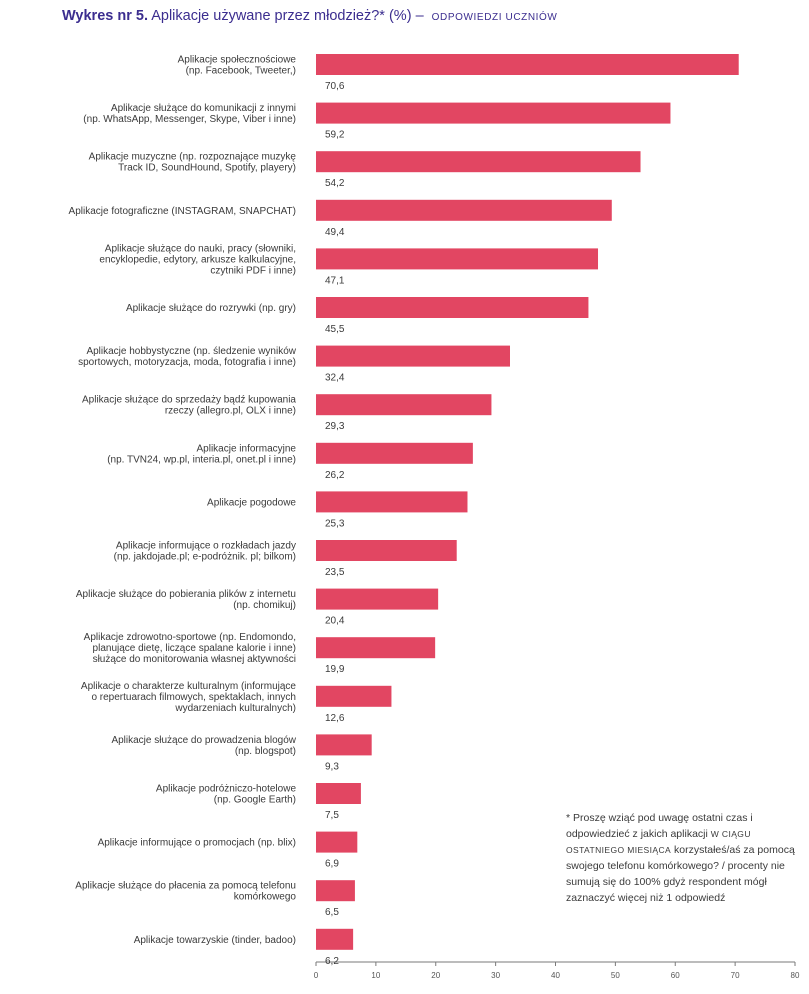  What do you see at coordinates (335, 523) in the screenshot?
I see `value-label: 25,3` at bounding box center [335, 523].